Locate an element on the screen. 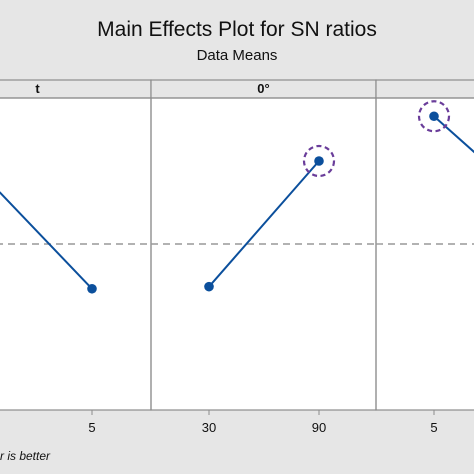 The width and height of the screenshot is (474, 474). sn-ratio-note: r is better is located at coordinates (25, 456).